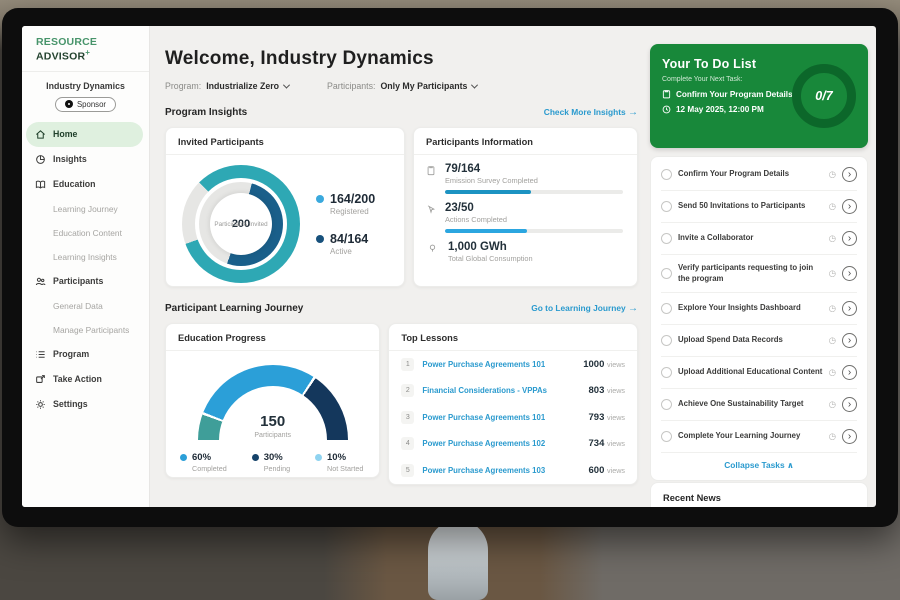 The height and width of the screenshot is (600, 900). I want to click on participants-filter-label: Participants:, so click(351, 86).